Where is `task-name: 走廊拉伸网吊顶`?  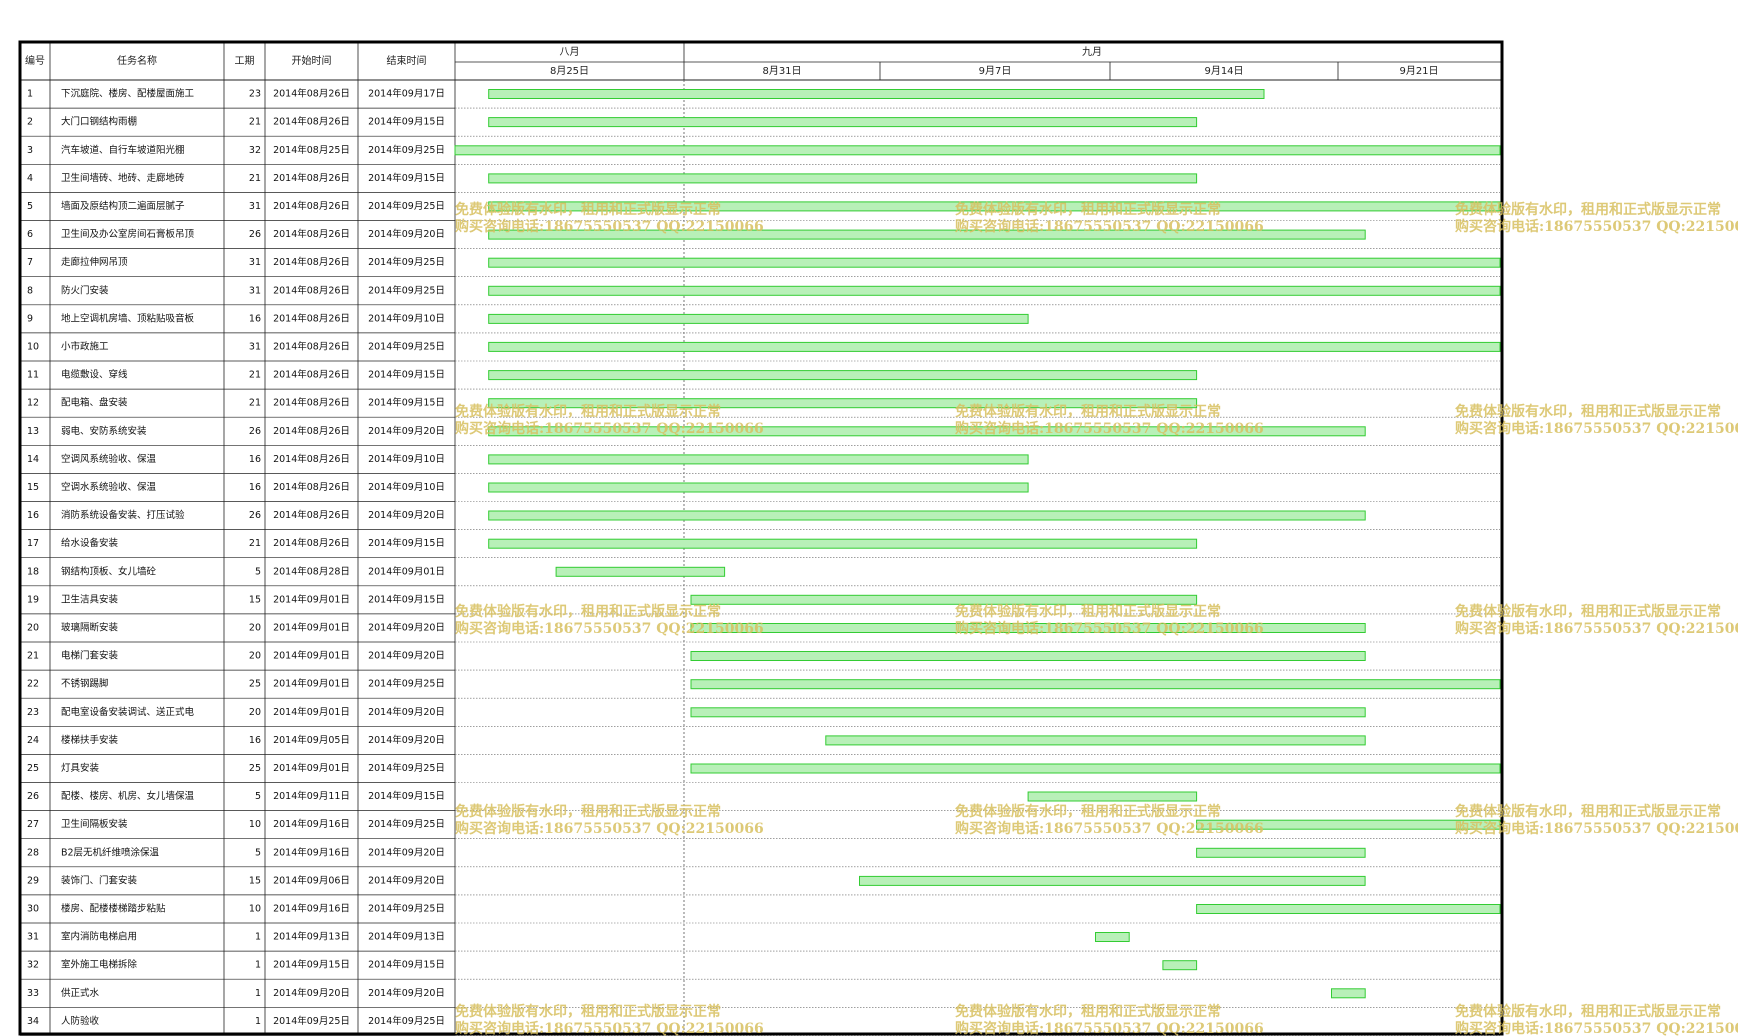 task-name: 走廊拉伸网吊顶 is located at coordinates (94, 262).